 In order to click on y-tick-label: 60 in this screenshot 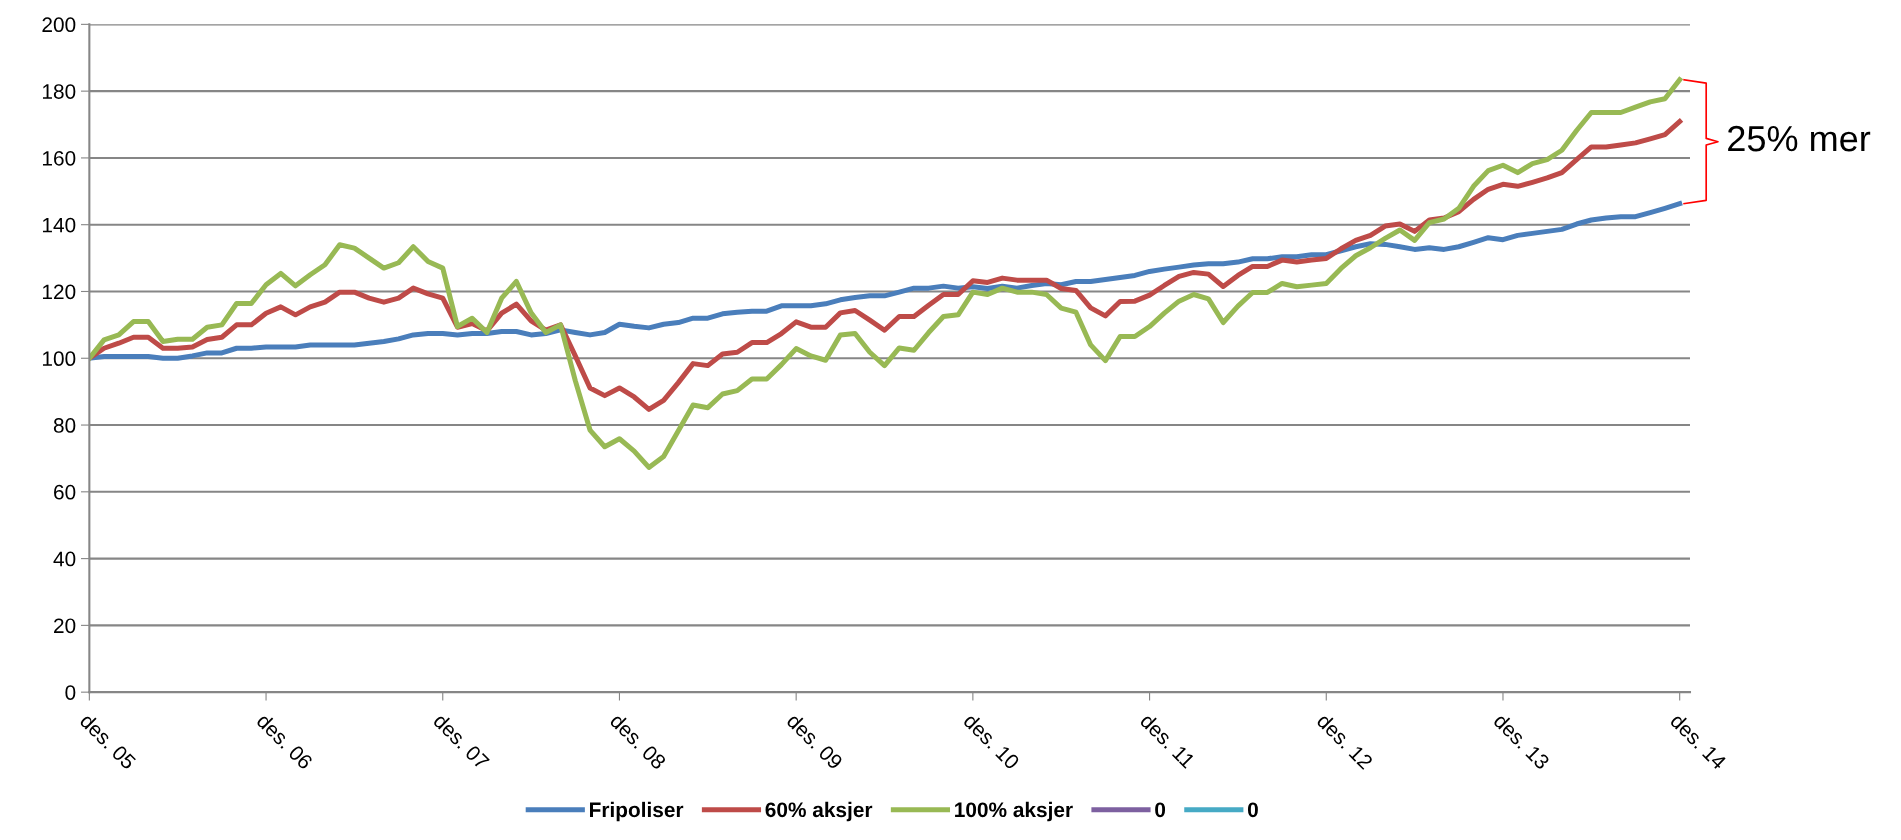, I will do `click(65, 492)`.